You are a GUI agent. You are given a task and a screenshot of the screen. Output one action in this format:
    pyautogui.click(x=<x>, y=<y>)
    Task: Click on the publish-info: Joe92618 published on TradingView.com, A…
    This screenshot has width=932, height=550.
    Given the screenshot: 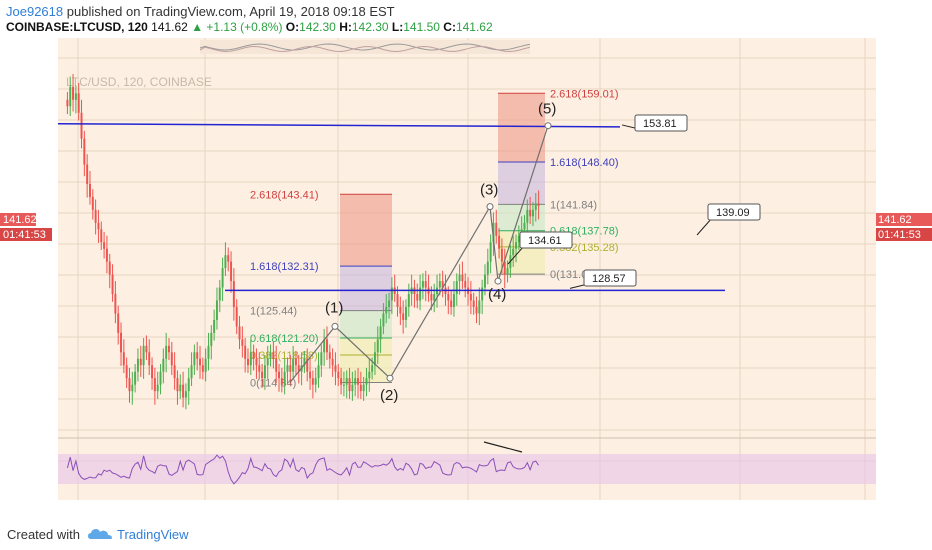 What is the action you would take?
    pyautogui.click(x=200, y=11)
    